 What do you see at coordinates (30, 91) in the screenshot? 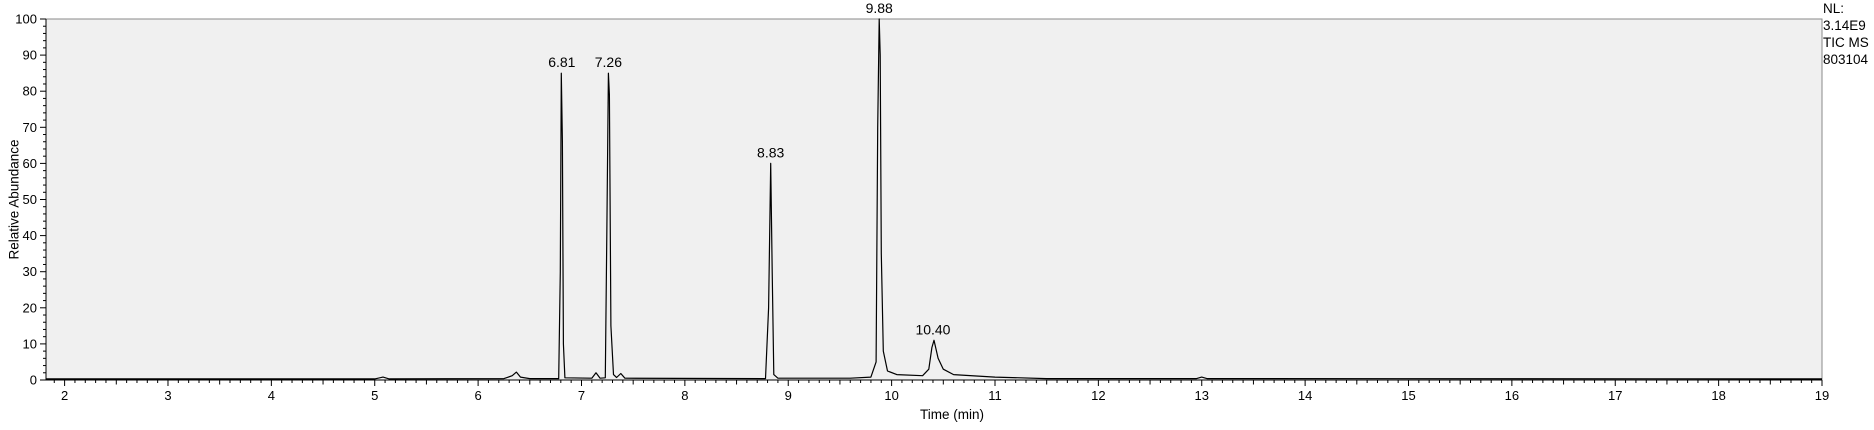
I see `y-tick-label: 80` at bounding box center [30, 91].